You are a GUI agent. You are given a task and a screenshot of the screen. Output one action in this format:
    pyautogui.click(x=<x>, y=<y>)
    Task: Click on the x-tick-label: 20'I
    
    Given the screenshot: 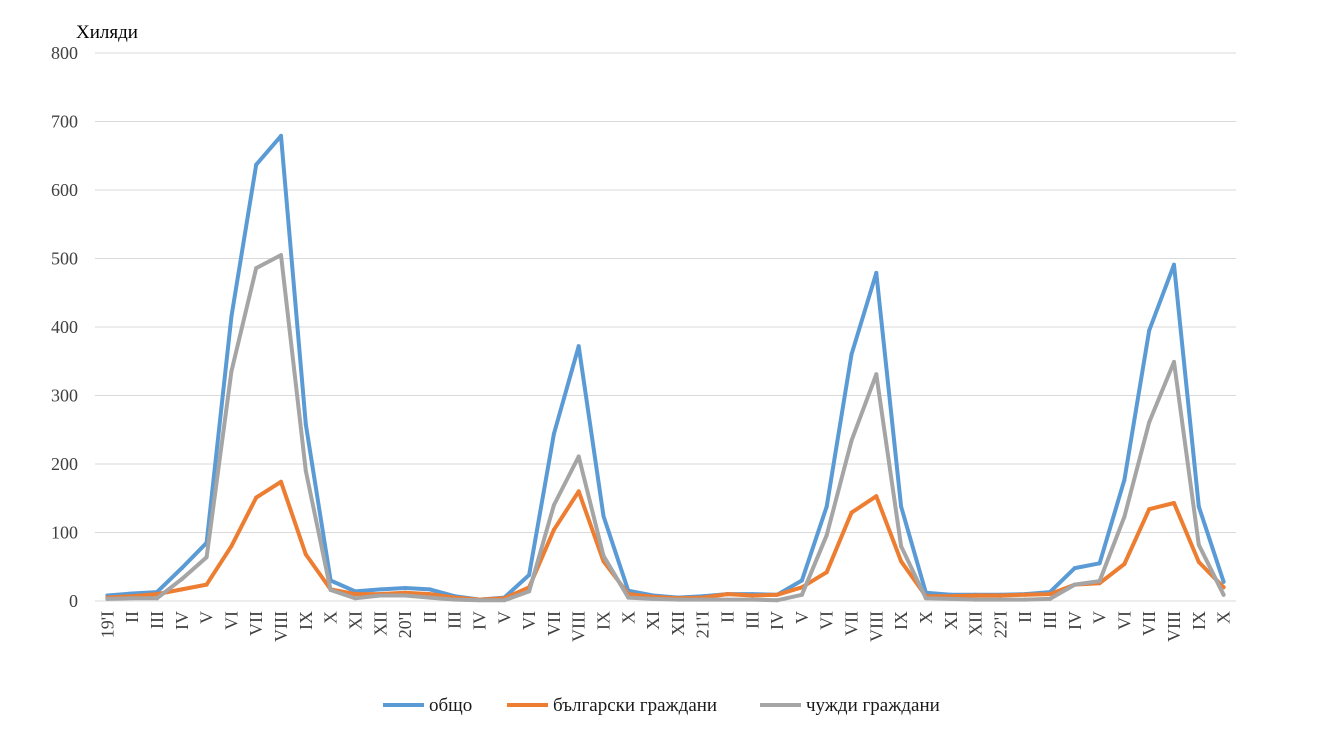 What is the action you would take?
    pyautogui.click(x=405, y=624)
    